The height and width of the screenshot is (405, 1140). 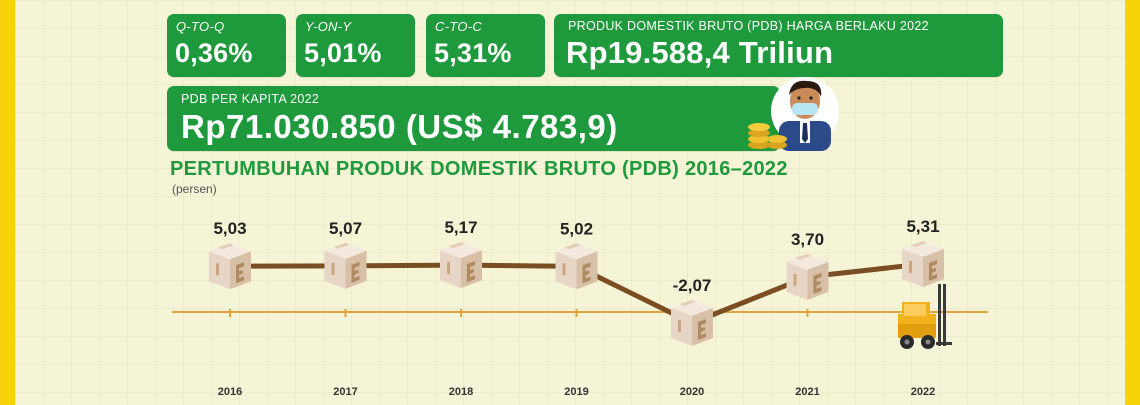 I want to click on frame-left-border, so click(x=7, y=202).